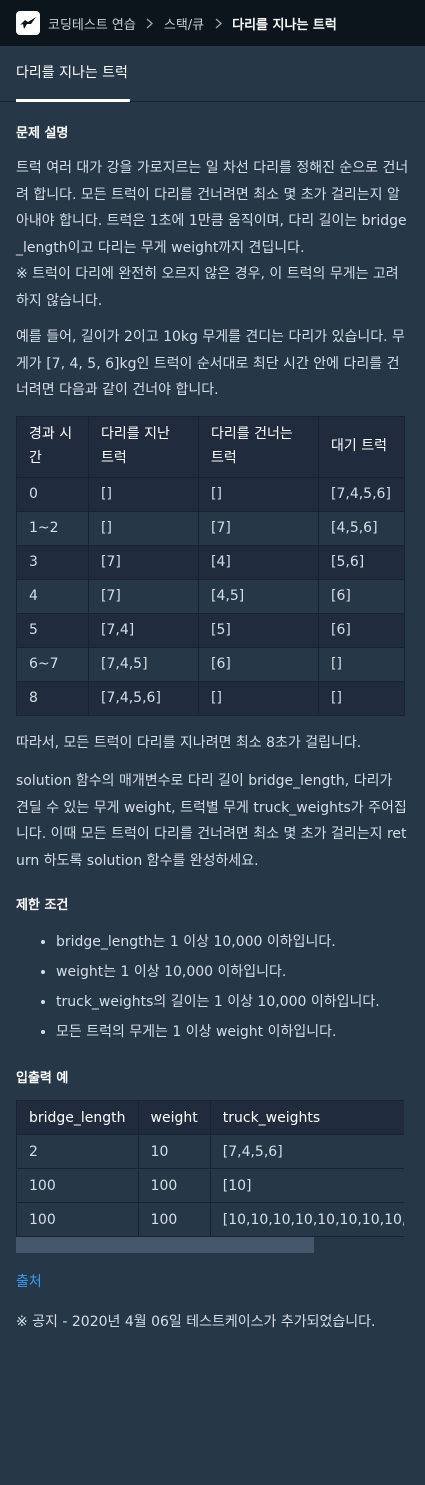 This screenshot has width=425, height=1485. Describe the element at coordinates (52, 528) in the screenshot. I see `table-cell: 1~2` at that location.